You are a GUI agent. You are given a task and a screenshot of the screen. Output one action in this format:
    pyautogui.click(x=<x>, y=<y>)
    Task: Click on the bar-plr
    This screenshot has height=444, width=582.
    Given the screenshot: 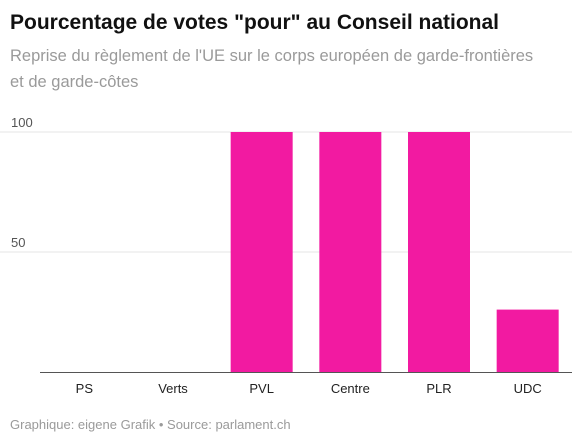 What is the action you would take?
    pyautogui.click(x=439, y=252)
    